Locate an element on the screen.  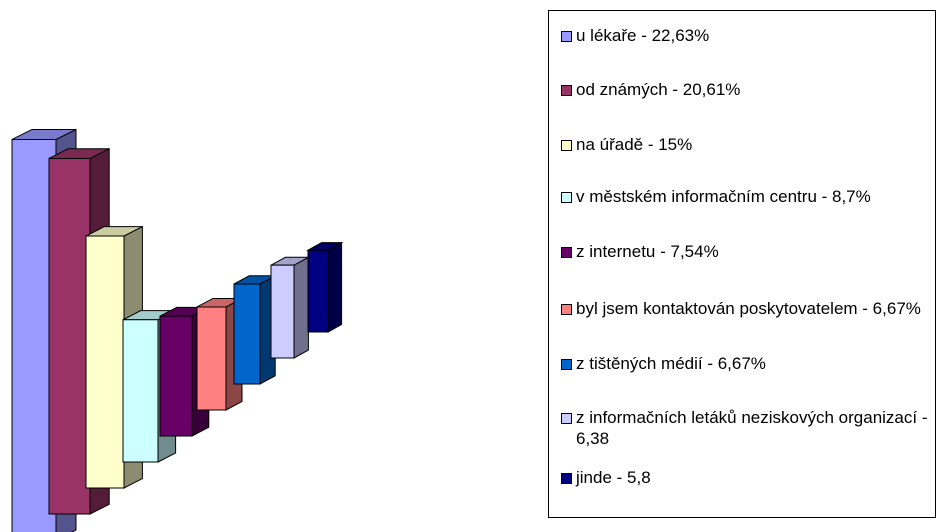
legend-item: u lékaře - 22,63% is located at coordinates (746, 35).